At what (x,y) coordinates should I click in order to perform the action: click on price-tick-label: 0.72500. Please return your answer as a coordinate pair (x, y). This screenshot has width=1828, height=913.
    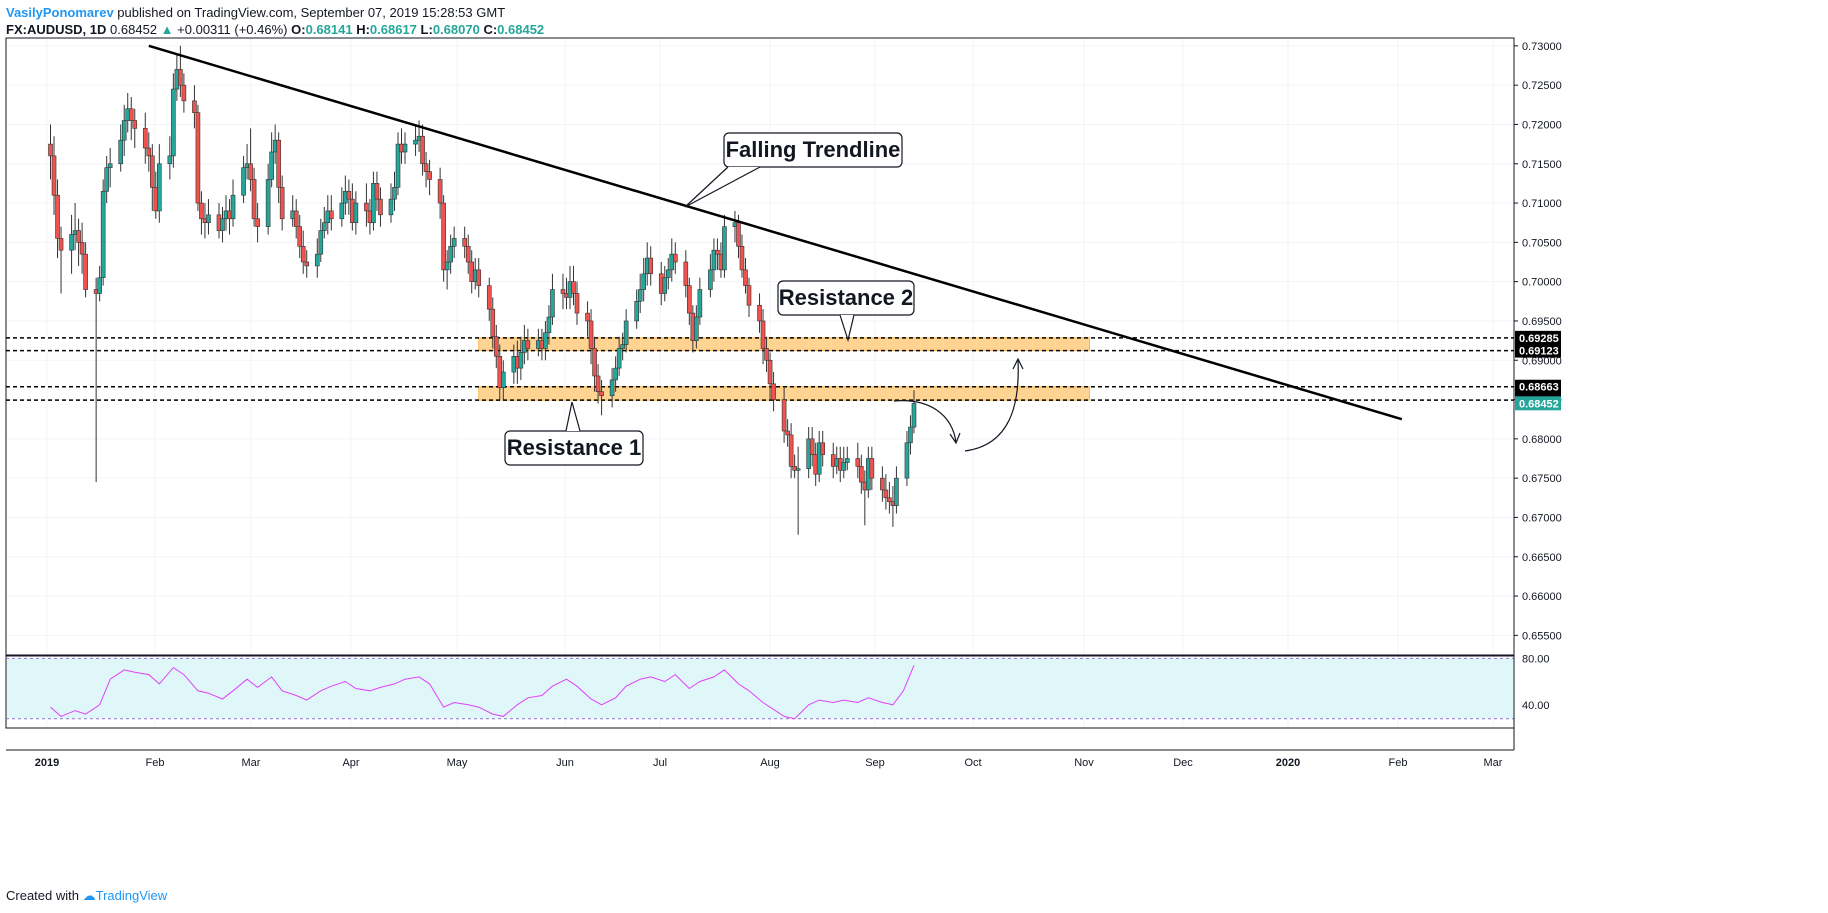
    Looking at the image, I should click on (1542, 86).